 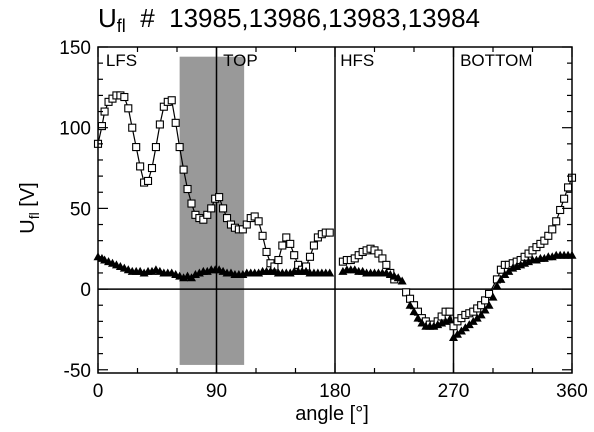 I want to click on title-rest: # 13985,13986,13983,13984, so click(x=303, y=18).